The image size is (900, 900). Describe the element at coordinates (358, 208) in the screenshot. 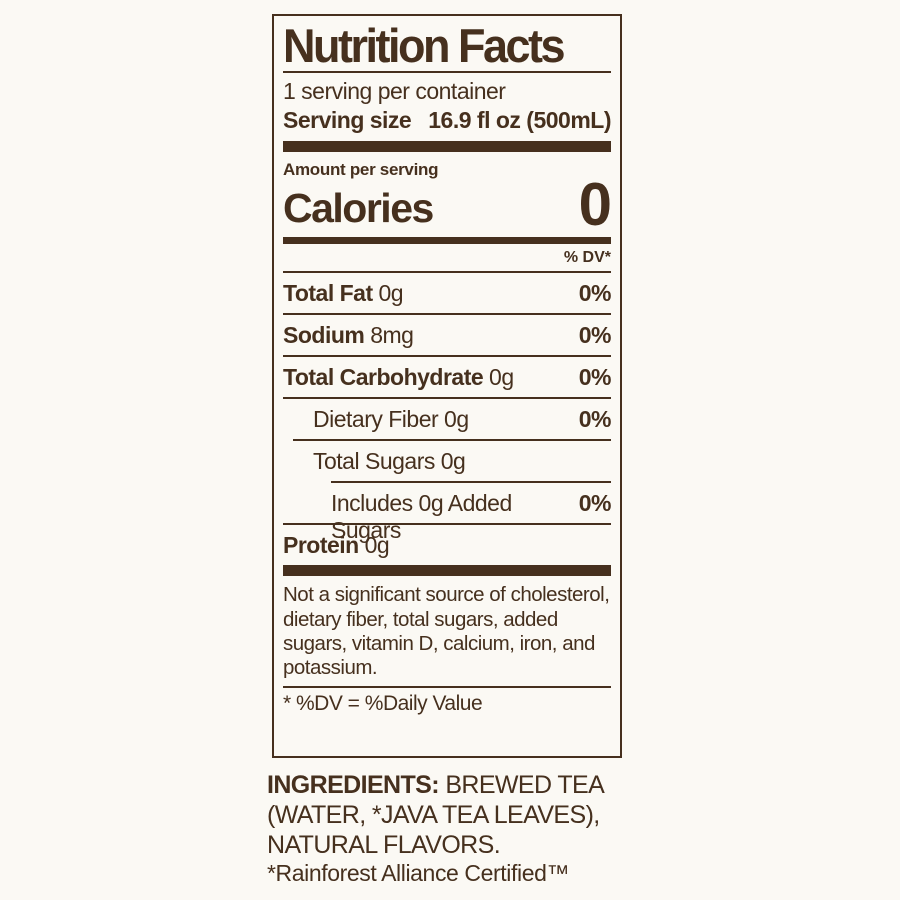

I see `calories-label: Calories` at that location.